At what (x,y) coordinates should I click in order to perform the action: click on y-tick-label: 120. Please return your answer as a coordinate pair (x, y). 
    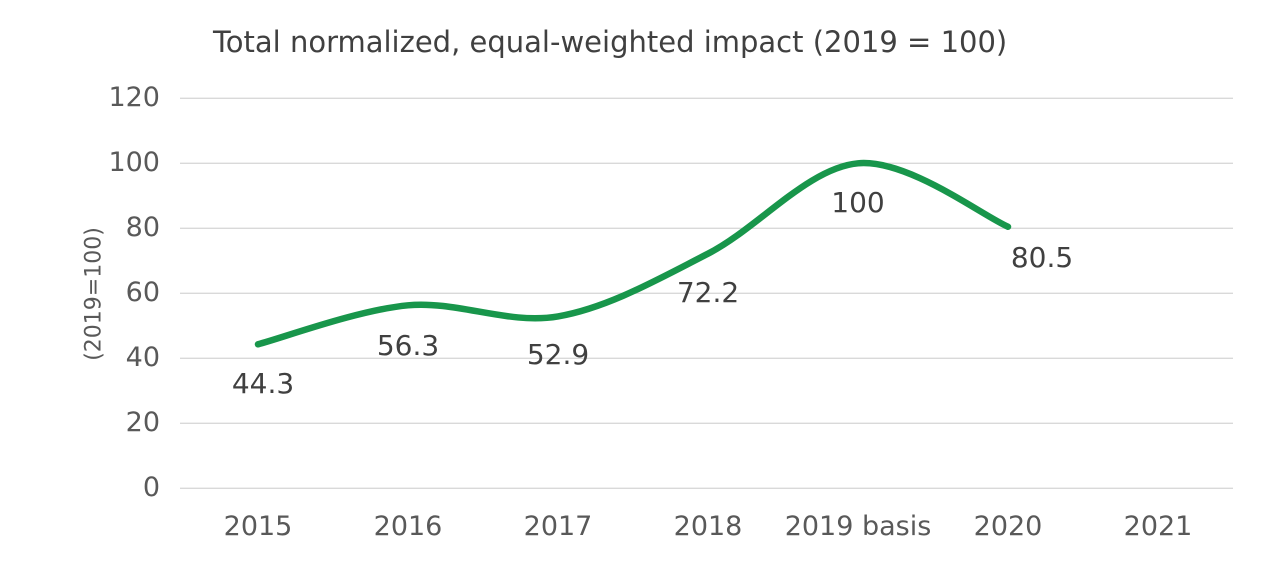
    Looking at the image, I should click on (134, 98).